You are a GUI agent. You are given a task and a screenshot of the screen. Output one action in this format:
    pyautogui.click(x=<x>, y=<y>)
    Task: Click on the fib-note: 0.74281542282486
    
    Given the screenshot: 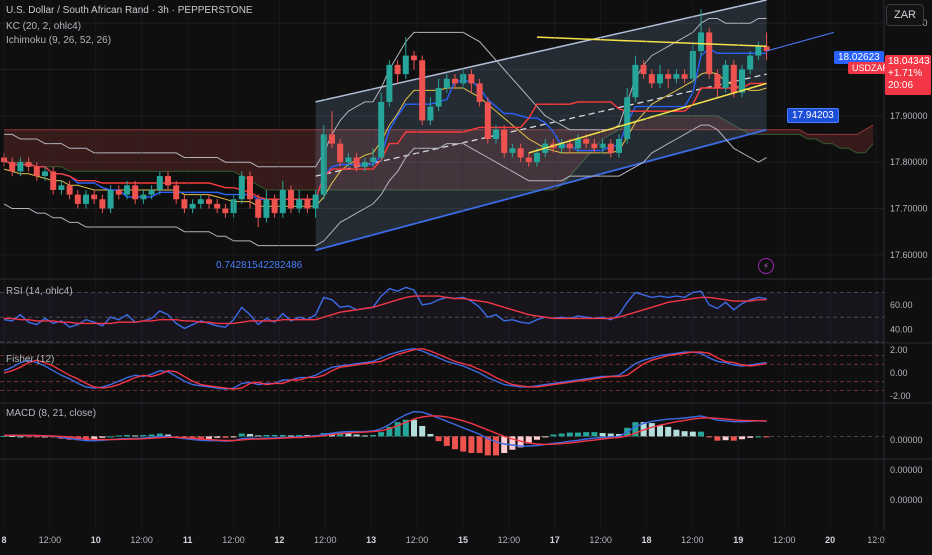 What is the action you would take?
    pyautogui.click(x=259, y=265)
    